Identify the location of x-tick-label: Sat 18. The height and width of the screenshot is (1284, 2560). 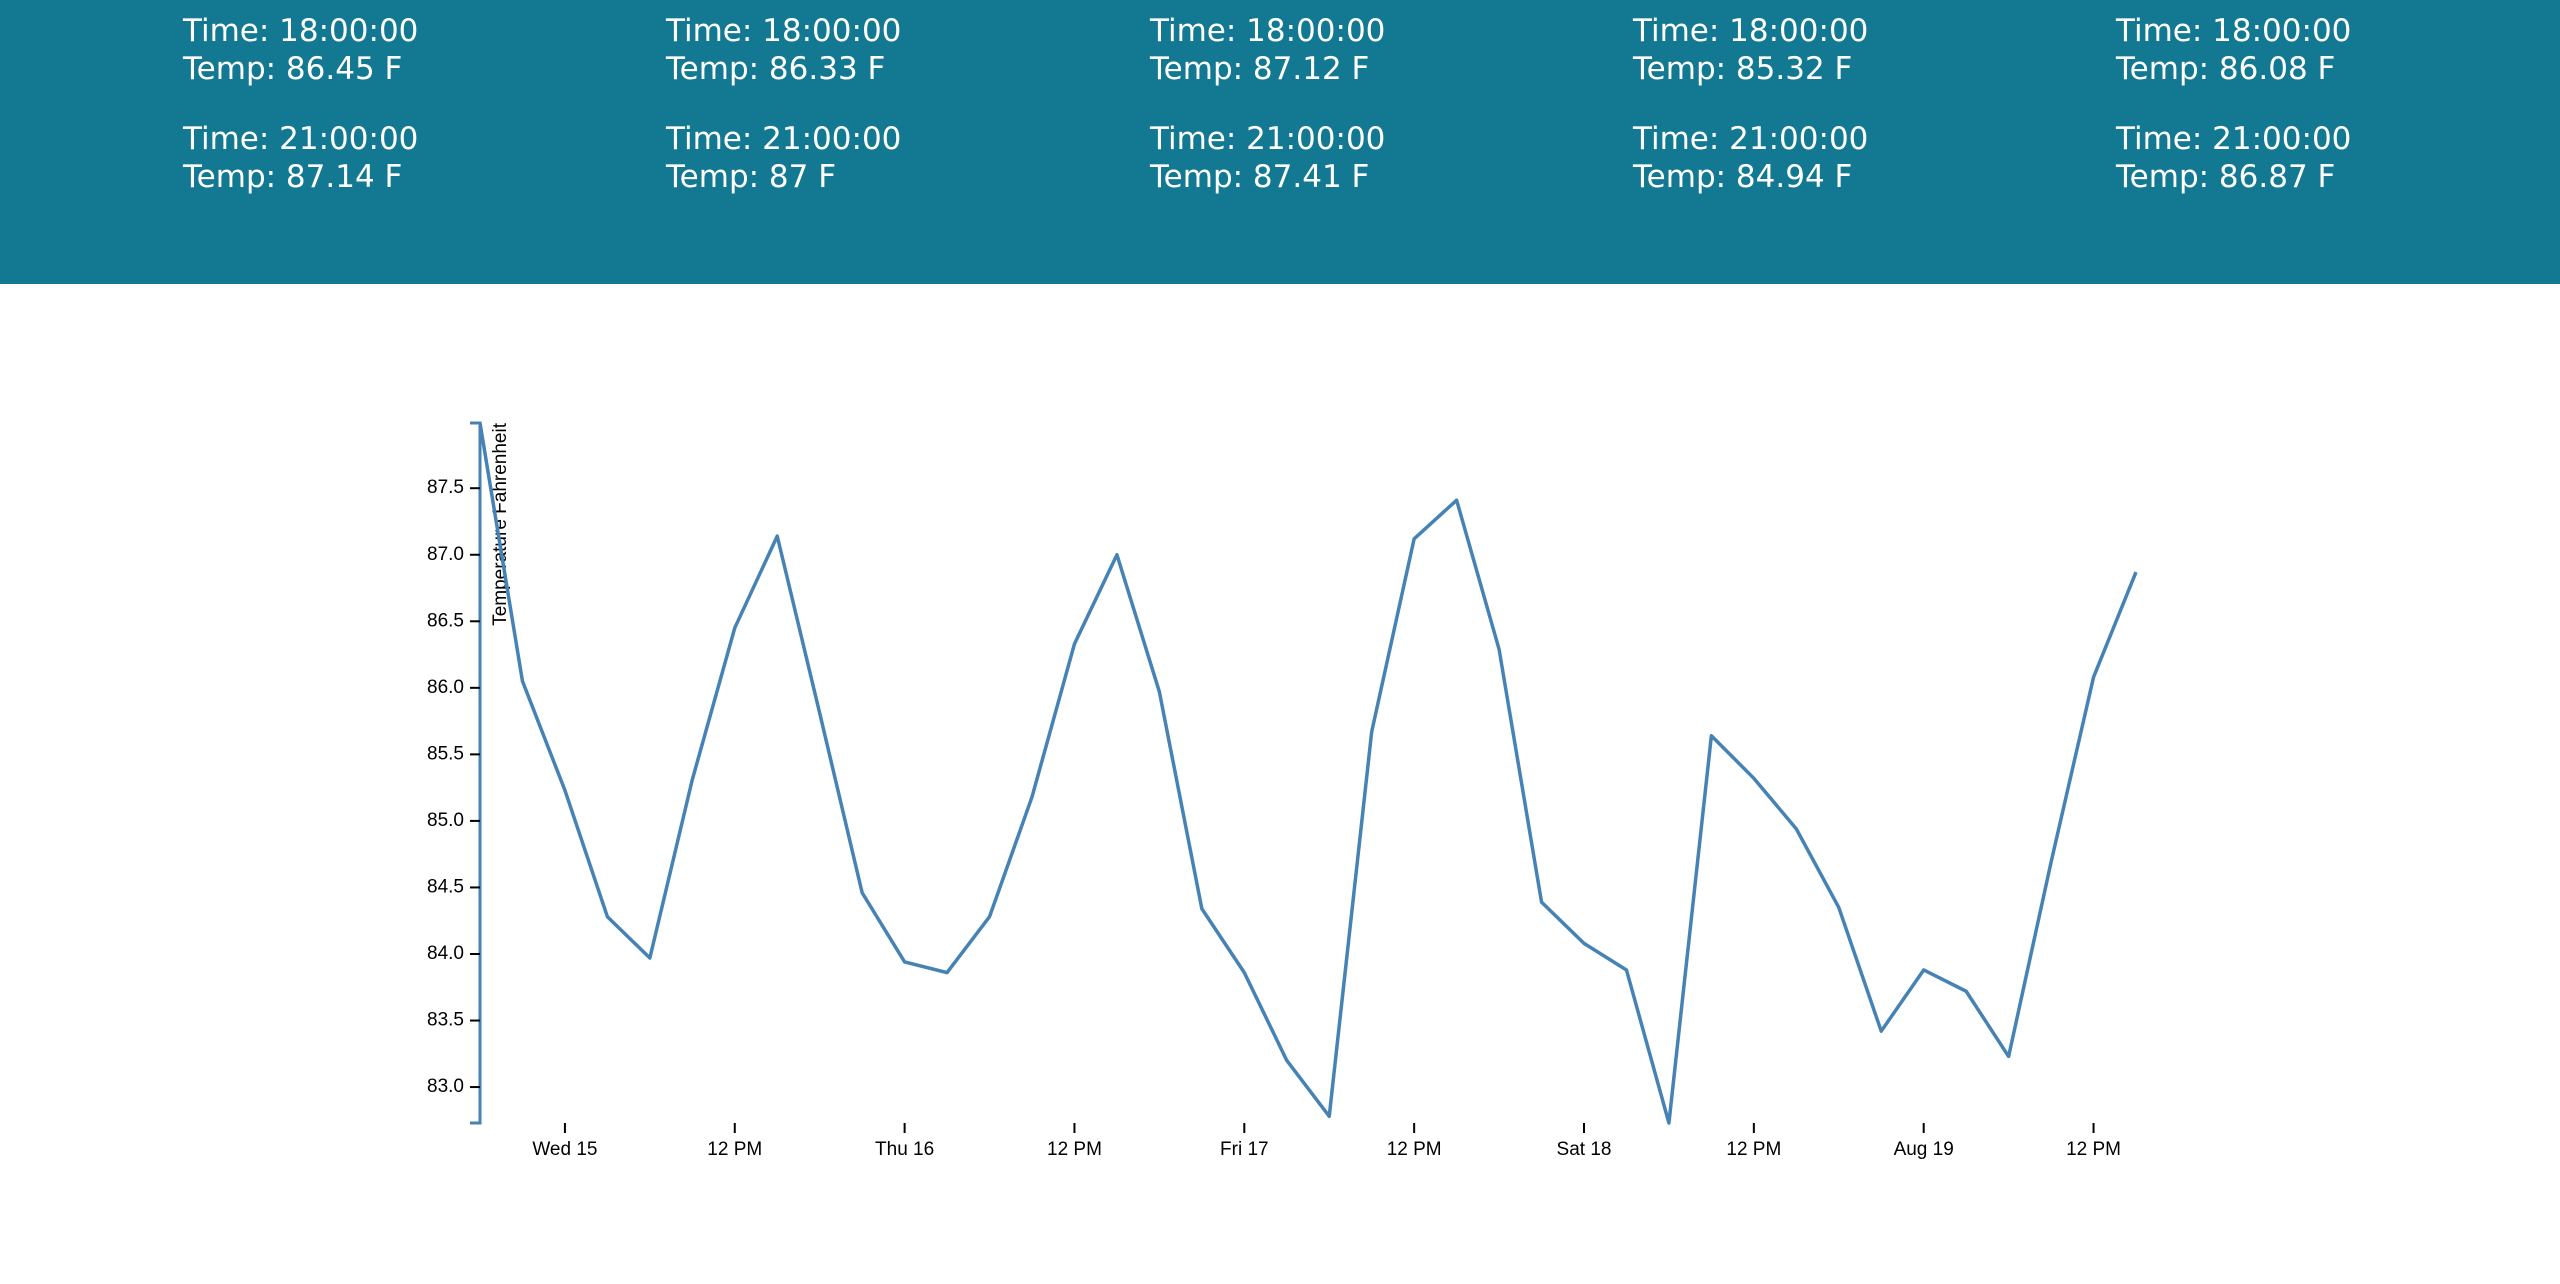
(1584, 1149).